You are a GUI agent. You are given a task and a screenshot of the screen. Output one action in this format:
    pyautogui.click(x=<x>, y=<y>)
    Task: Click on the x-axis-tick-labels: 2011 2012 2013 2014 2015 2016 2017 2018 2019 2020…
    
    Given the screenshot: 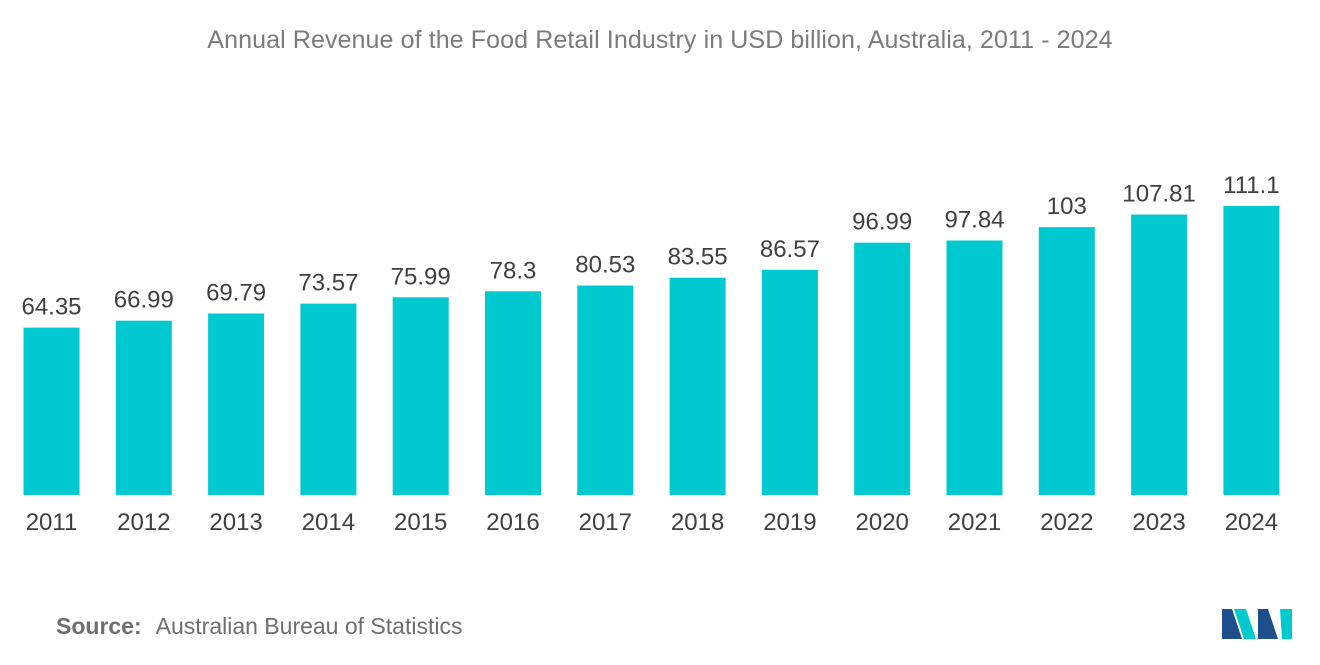 What is the action you would take?
    pyautogui.click(x=652, y=522)
    